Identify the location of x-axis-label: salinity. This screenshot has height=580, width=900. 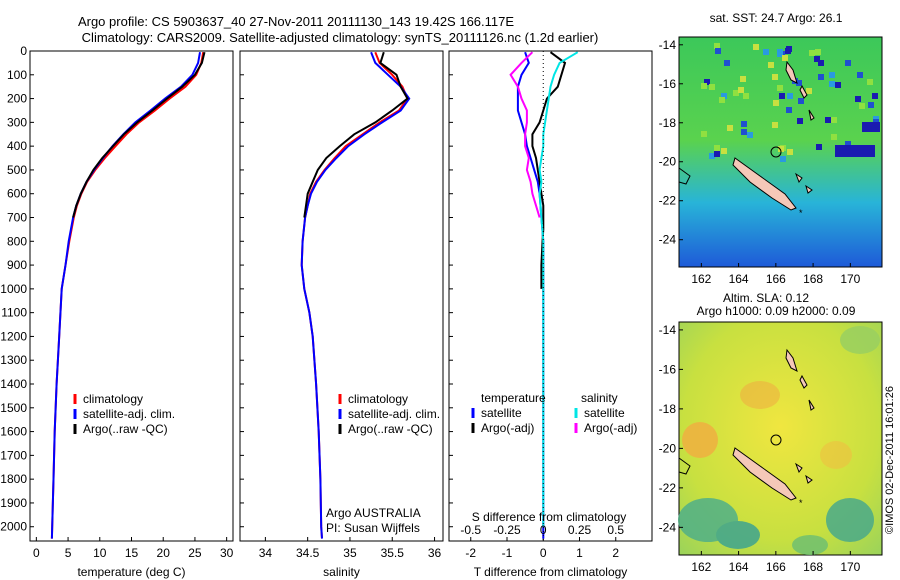
(341, 572).